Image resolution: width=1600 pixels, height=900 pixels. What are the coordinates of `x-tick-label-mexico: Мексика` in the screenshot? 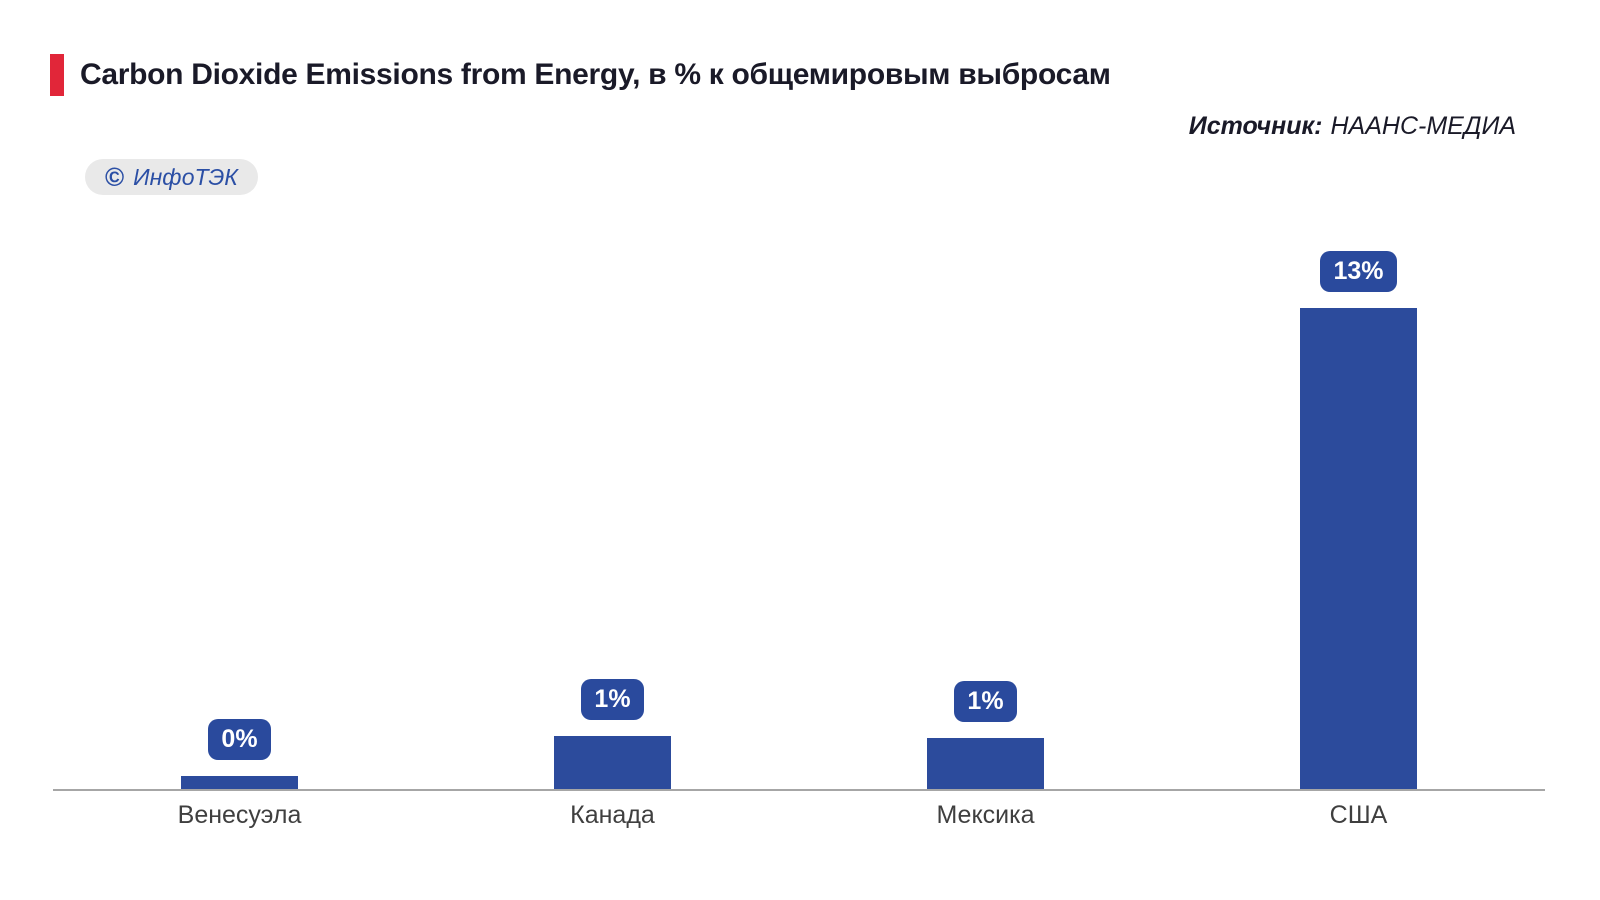 It's located at (985, 815).